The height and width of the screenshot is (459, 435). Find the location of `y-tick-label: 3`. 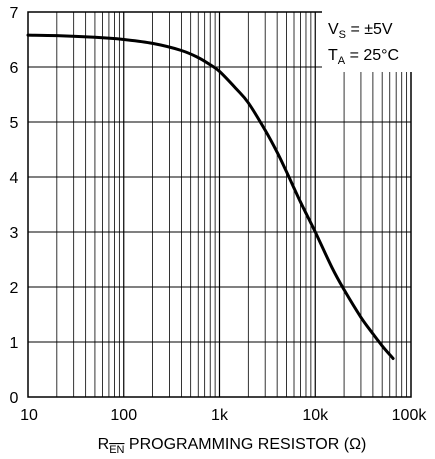

y-tick-label: 3 is located at coordinates (14, 233).